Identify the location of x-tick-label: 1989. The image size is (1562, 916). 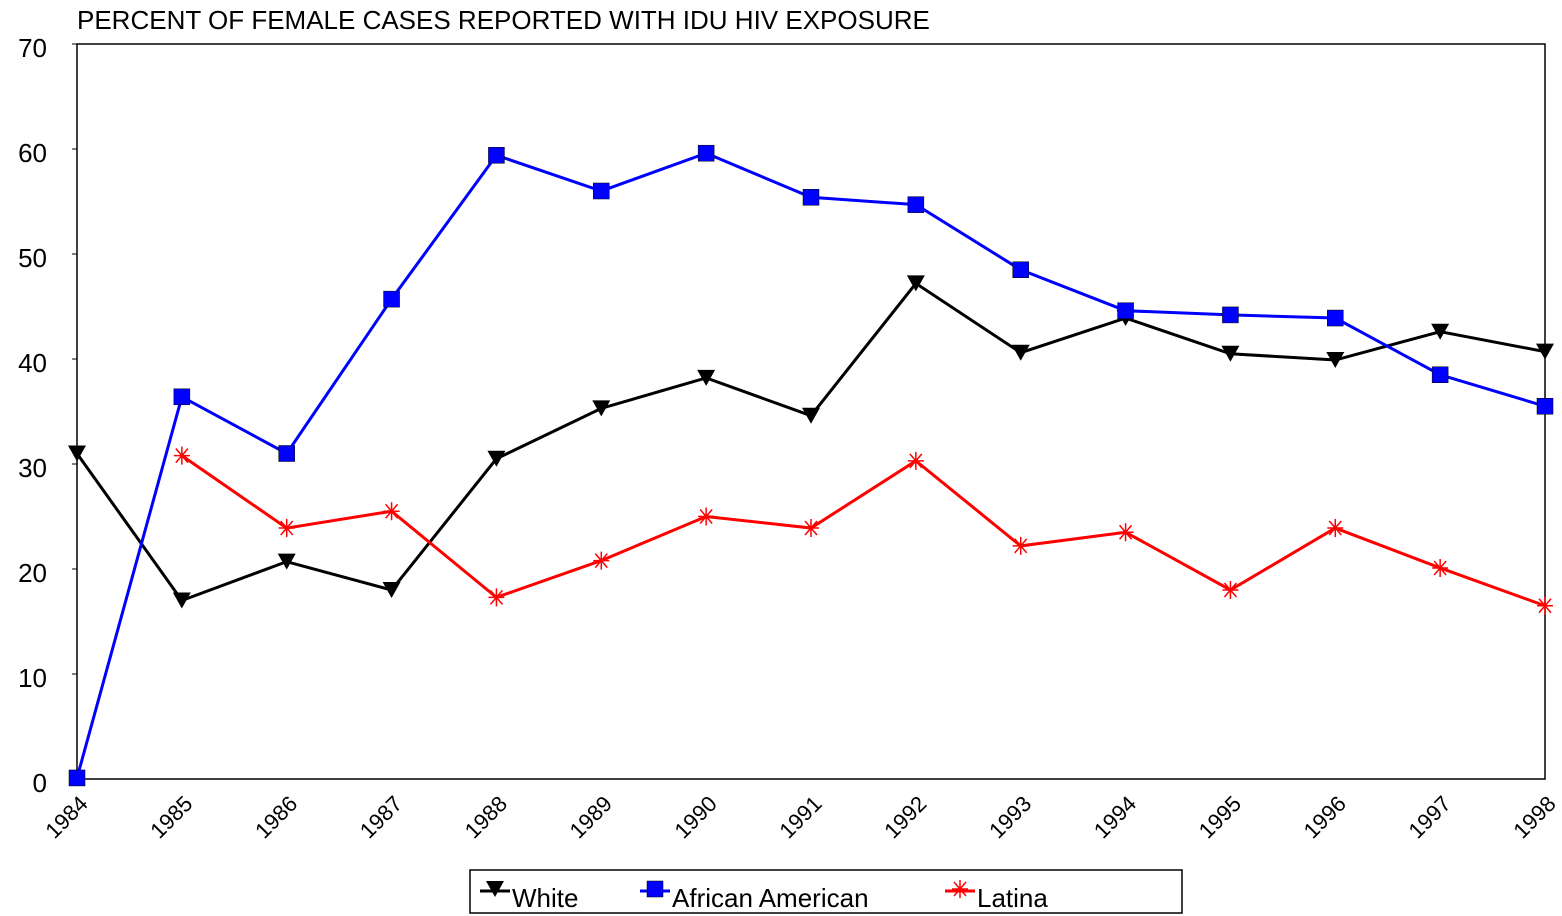
(591, 817).